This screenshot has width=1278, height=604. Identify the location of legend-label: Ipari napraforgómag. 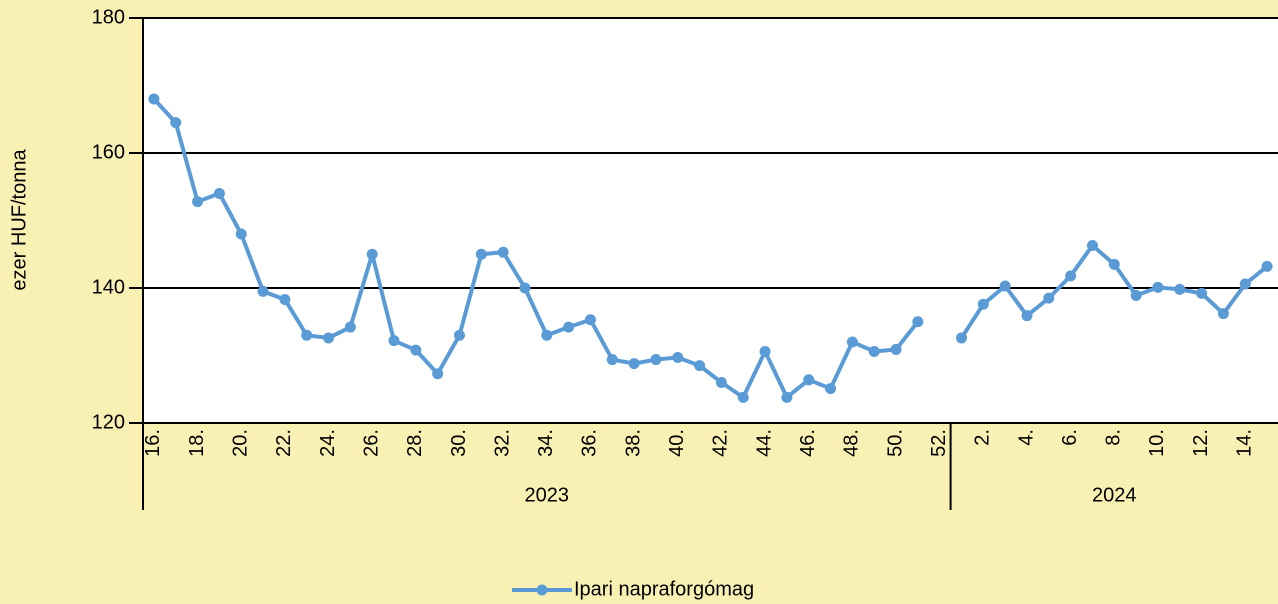
(664, 589).